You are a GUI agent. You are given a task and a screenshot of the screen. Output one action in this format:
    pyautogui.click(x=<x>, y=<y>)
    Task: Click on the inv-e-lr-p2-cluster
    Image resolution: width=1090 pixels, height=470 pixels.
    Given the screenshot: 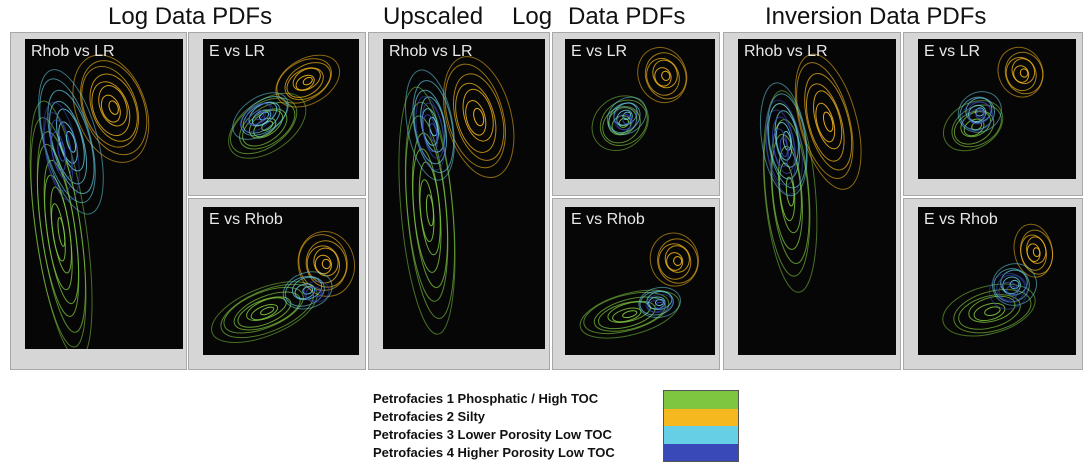 What is the action you would take?
    pyautogui.click(x=1020, y=72)
    